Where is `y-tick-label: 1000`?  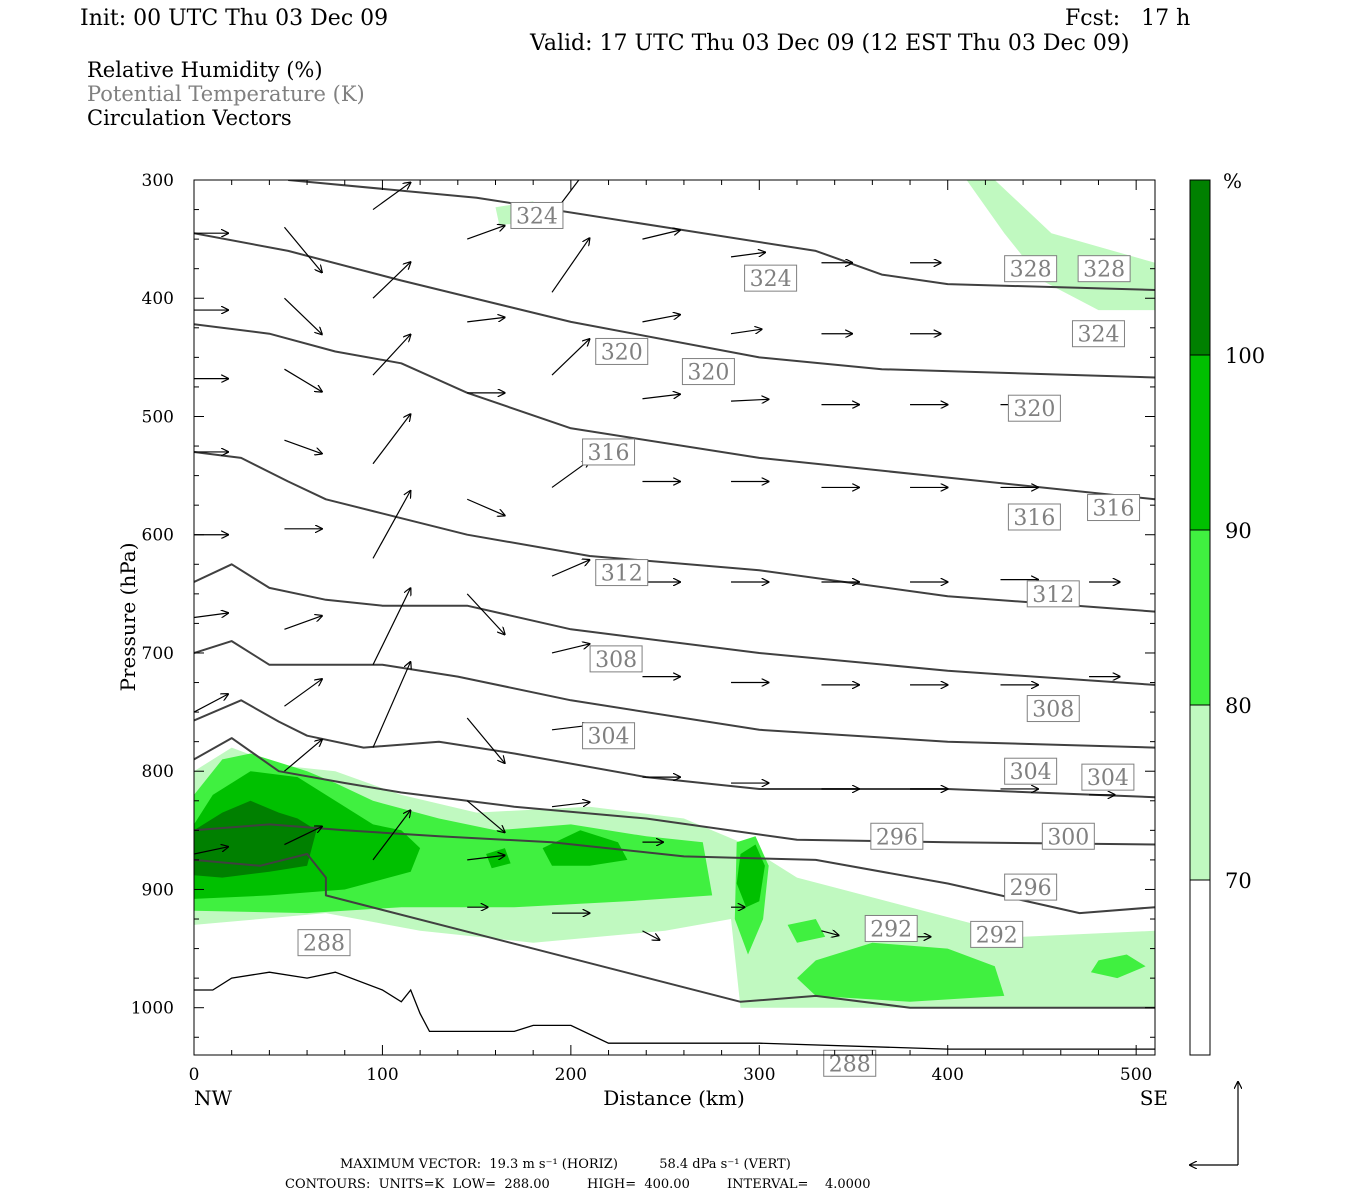
y-tick-label: 1000 is located at coordinates (152, 1009).